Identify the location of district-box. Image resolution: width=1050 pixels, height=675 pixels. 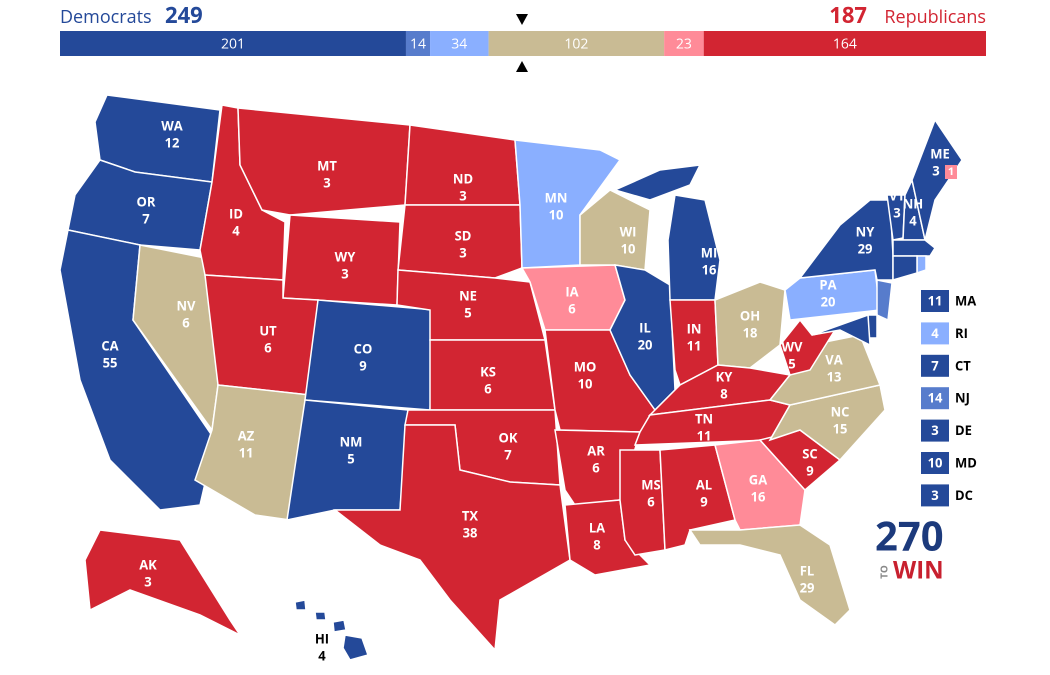
(951, 172).